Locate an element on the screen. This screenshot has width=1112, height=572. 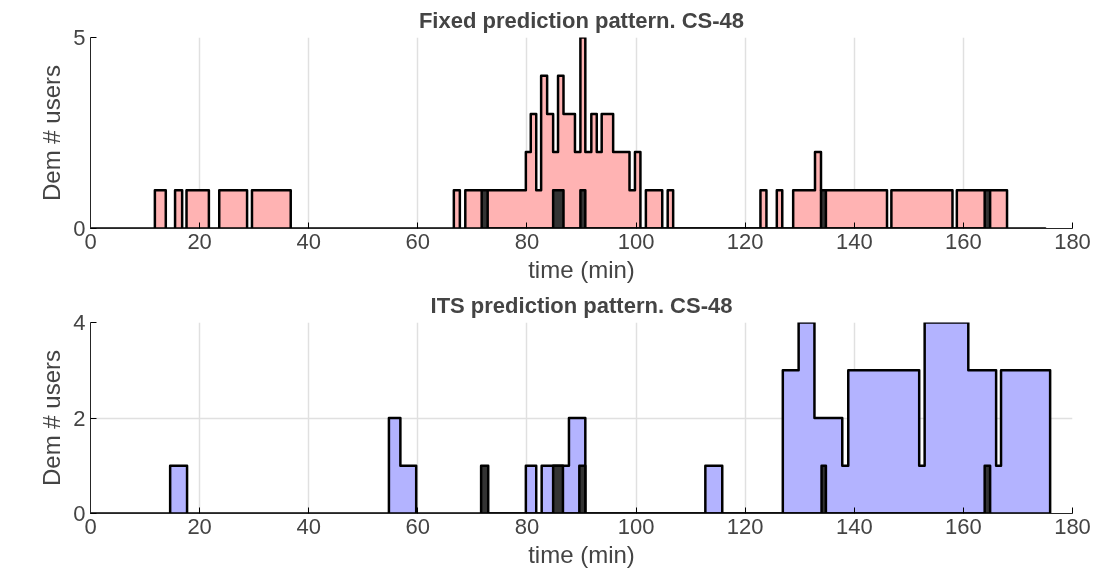
chart-title: Fixed prediction pattern. CS-48 is located at coordinates (581, 20).